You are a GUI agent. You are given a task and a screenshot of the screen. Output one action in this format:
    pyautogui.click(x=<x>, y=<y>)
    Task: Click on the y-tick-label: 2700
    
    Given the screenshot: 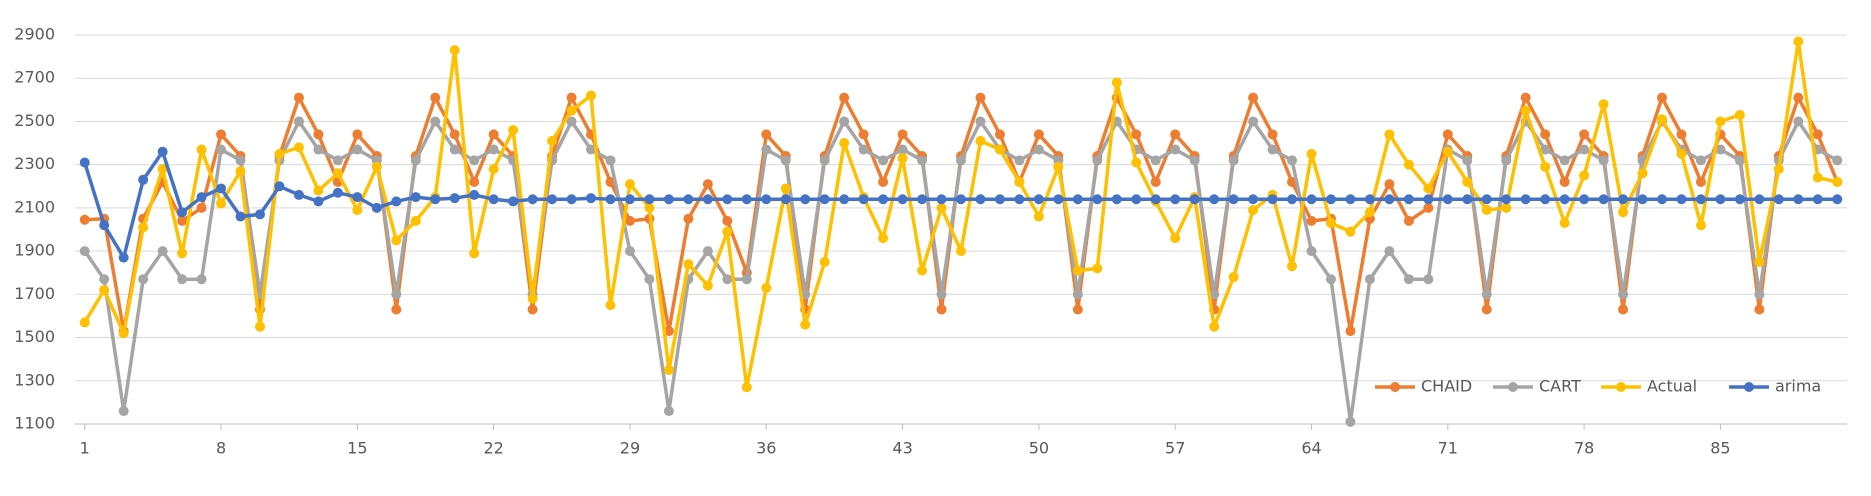 What is the action you would take?
    pyautogui.click(x=34, y=77)
    